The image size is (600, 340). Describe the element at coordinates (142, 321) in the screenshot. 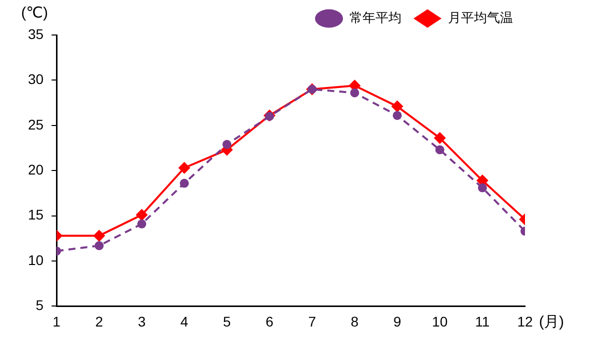

I see `x-tick-label: 3` at that location.